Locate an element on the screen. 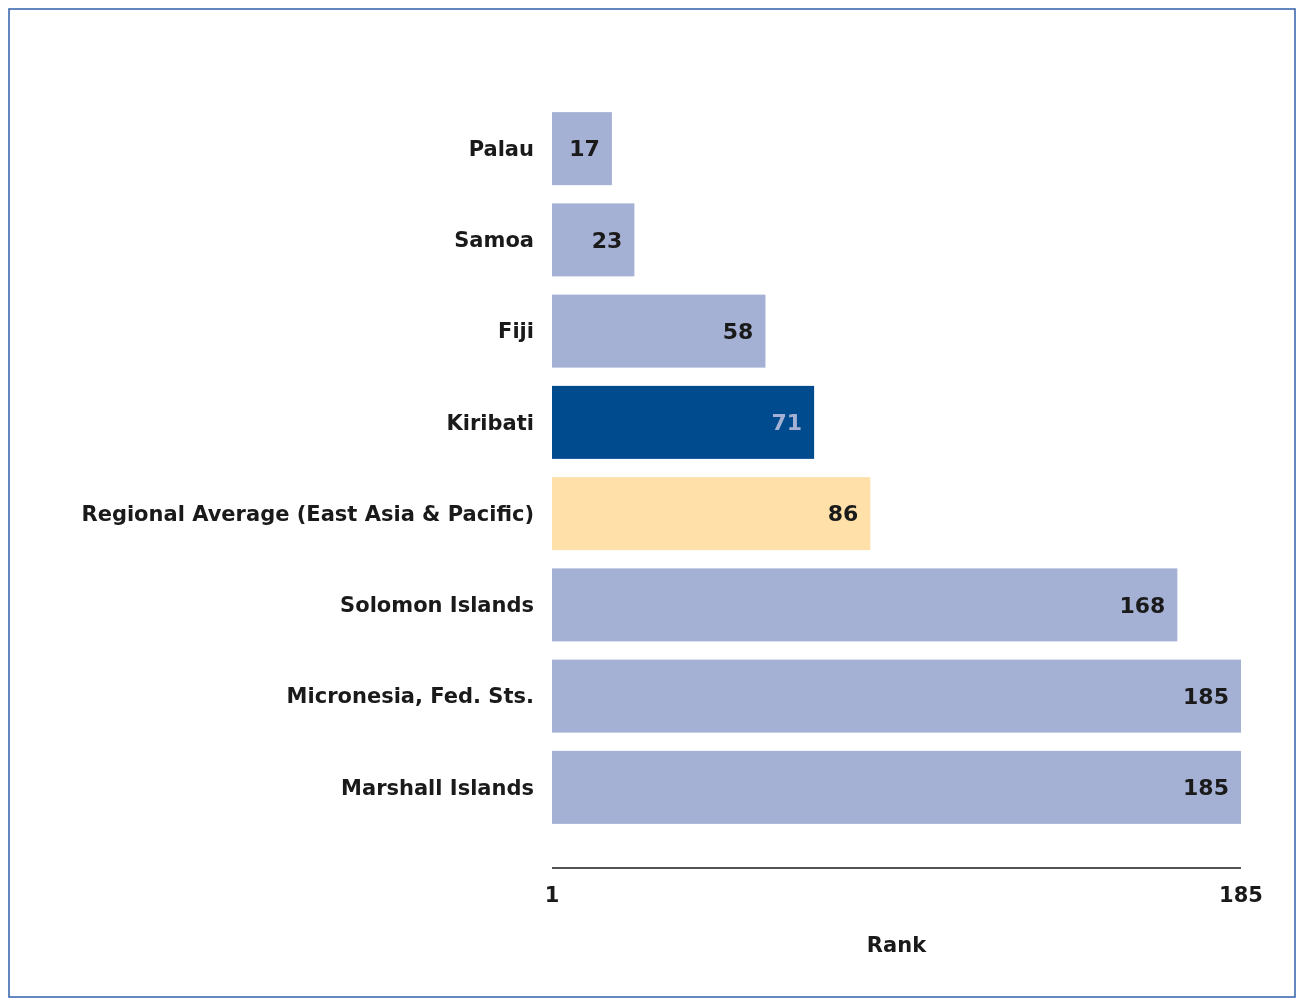  data-label: 23 is located at coordinates (607, 240).